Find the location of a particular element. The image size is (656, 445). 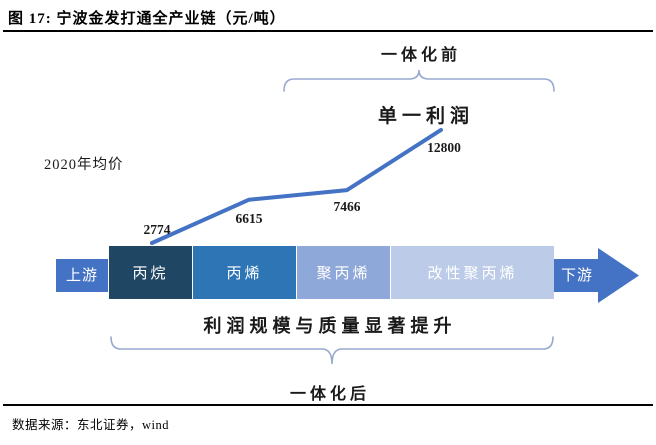

data-label: 6615 is located at coordinates (249, 218).